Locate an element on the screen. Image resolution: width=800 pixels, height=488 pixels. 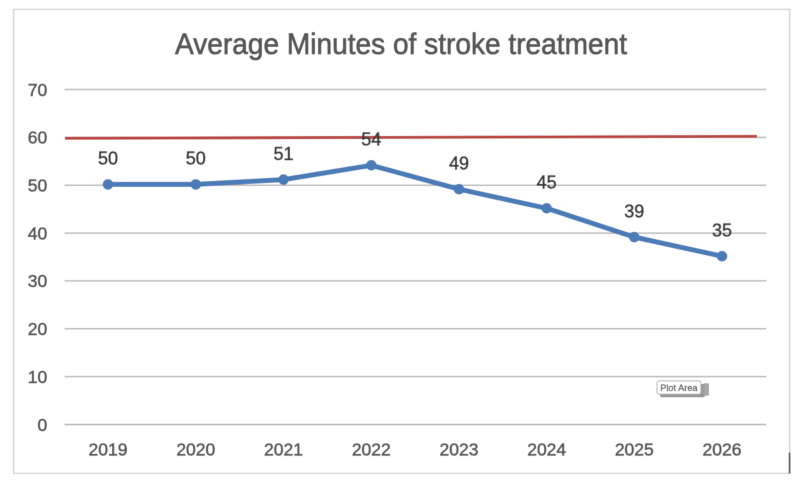
svg-text: 2024 is located at coordinates (546, 450).